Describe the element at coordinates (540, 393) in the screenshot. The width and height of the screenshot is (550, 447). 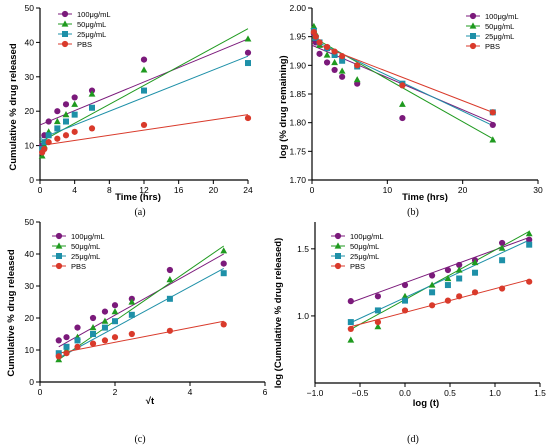
I see `x-tick-label: 1.5` at that location.